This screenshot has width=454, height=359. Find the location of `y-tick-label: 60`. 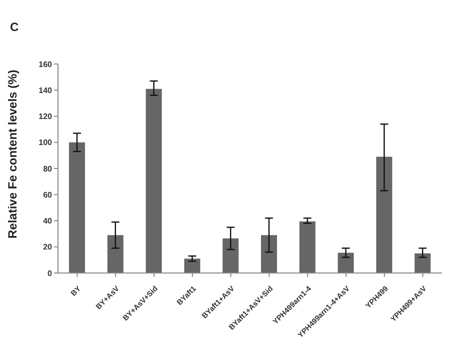

y-tick-label: 60 is located at coordinates (48, 195).